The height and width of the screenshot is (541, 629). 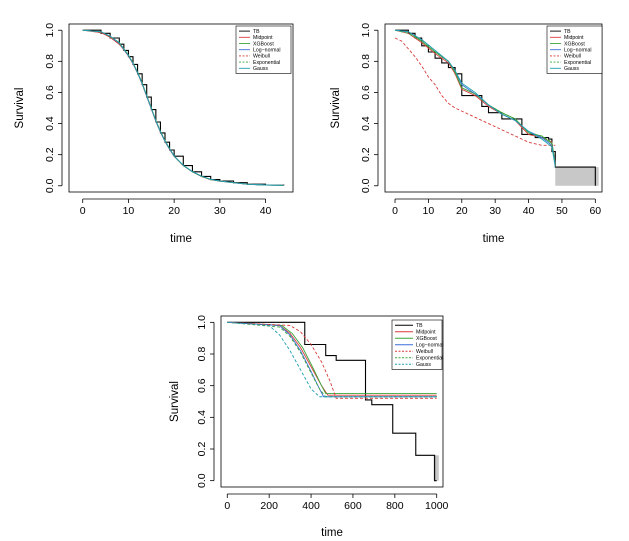 I want to click on x-tick-label: 60, so click(x=595, y=211).